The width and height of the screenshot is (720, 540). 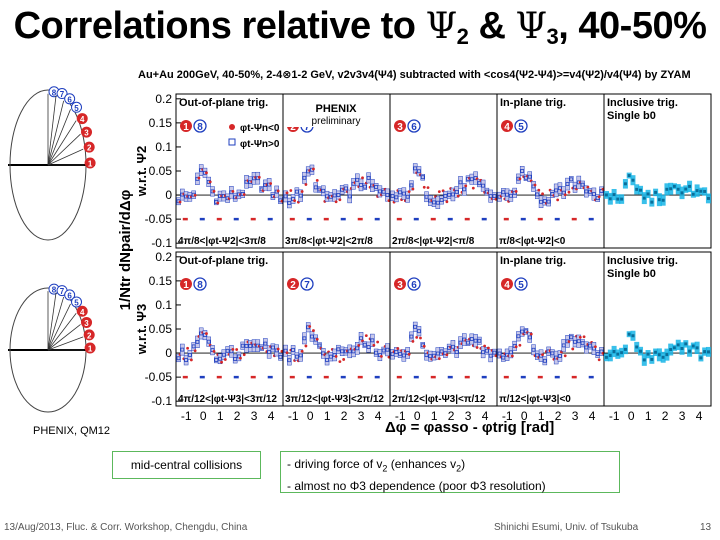 I want to click on title-suffix: , 40-50%, so click(x=632, y=26).